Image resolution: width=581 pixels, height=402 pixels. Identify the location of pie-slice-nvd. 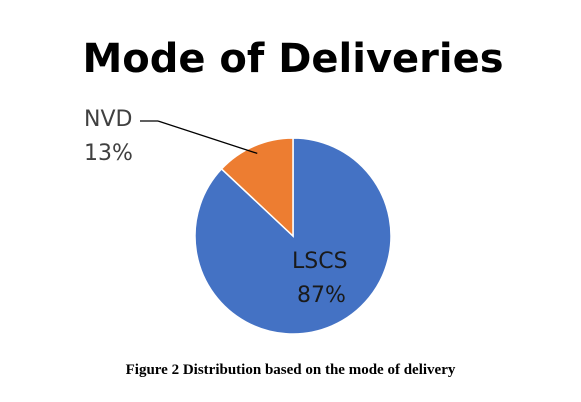
(257, 187).